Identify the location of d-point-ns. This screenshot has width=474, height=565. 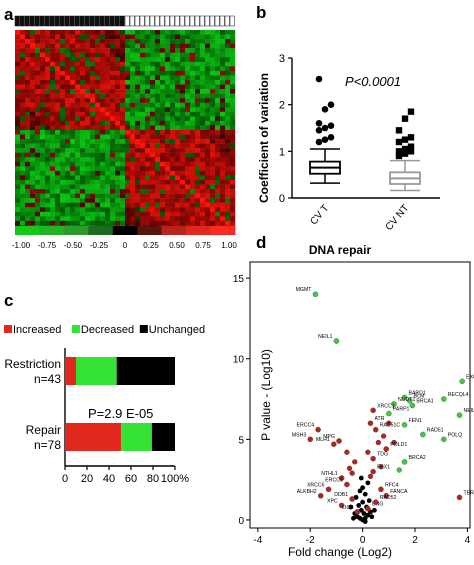
(363, 488).